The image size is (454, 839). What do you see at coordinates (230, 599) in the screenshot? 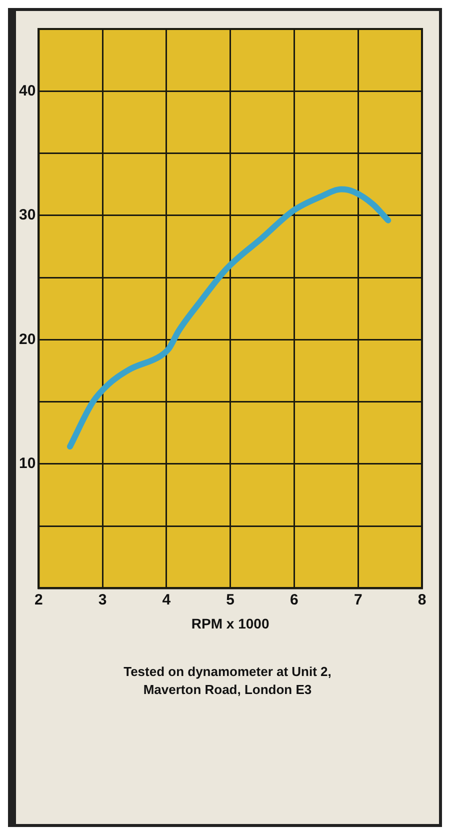
I see `x-tick-label: 5` at bounding box center [230, 599].